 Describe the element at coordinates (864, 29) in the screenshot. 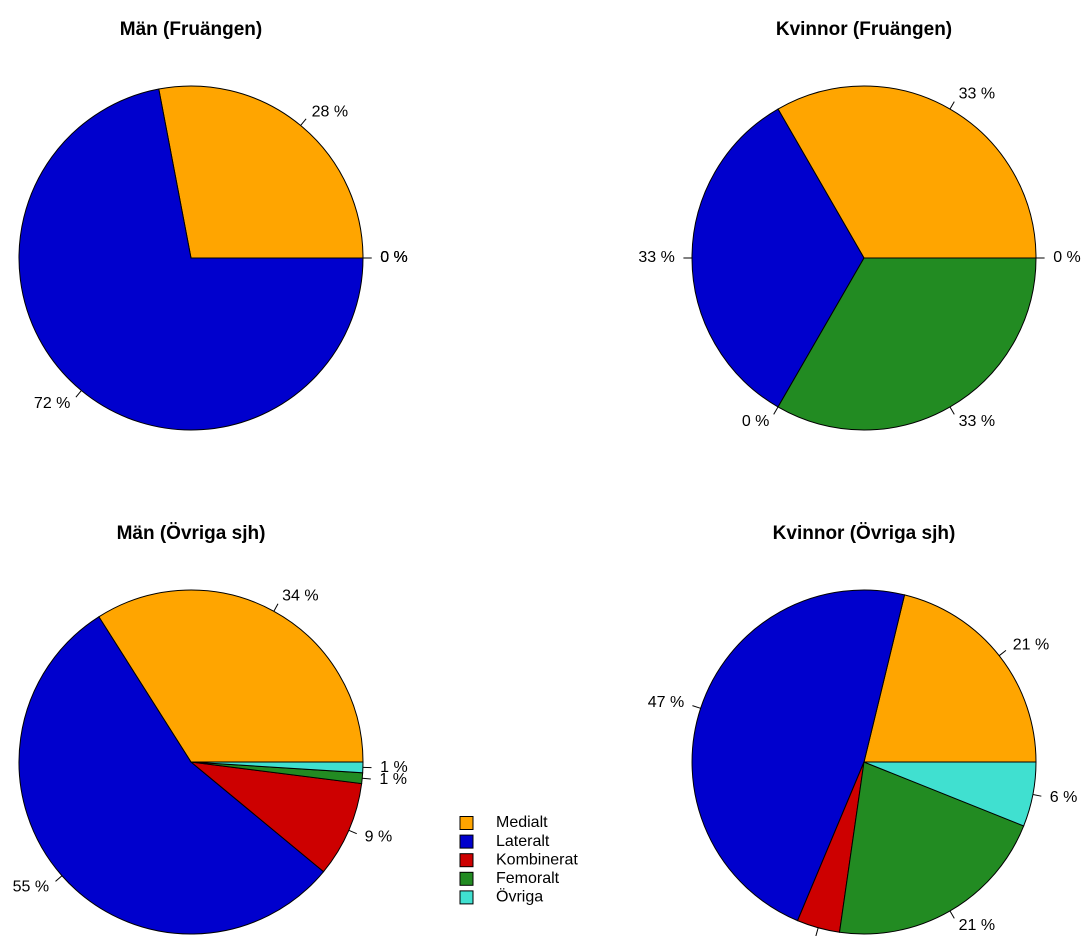

I see `chart-title: Kvinnor (Fruängen)` at that location.